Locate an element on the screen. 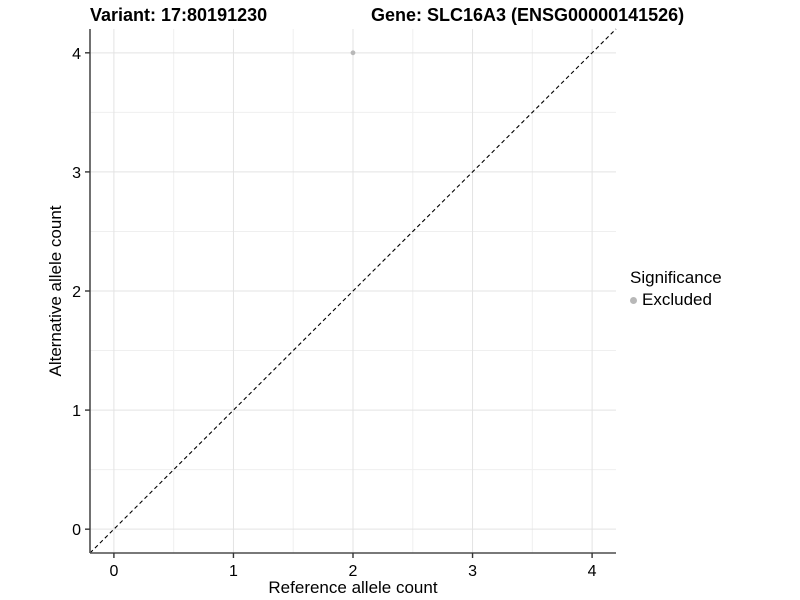 Image resolution: width=800 pixels, height=600 pixels. y-tick-label: 3 is located at coordinates (76, 173).